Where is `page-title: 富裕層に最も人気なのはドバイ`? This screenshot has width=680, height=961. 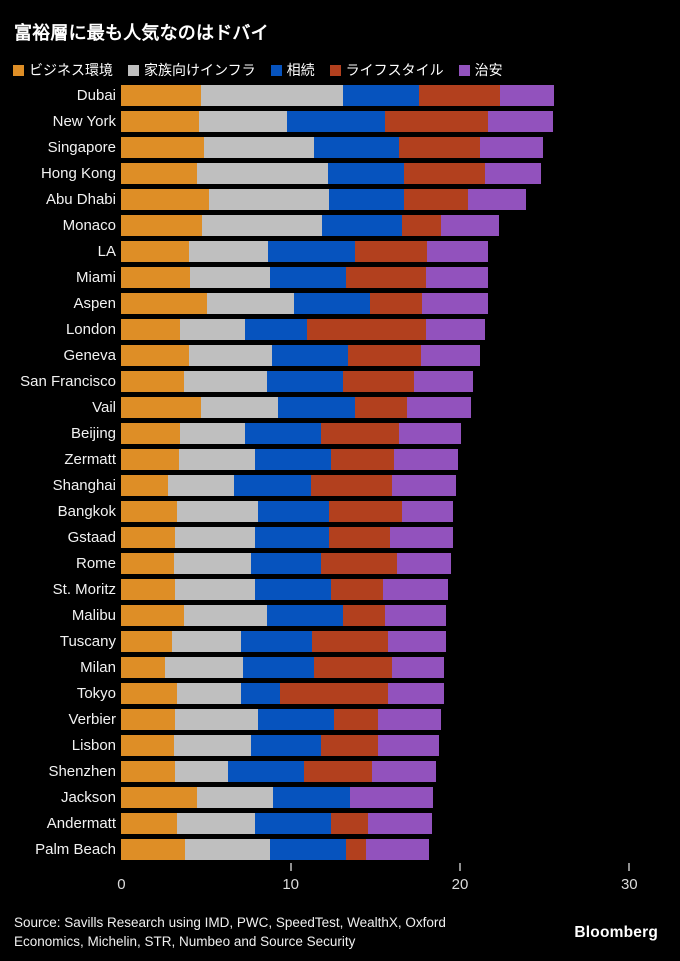 page-title: 富裕層に最も人気なのはドバイ is located at coordinates (141, 33).